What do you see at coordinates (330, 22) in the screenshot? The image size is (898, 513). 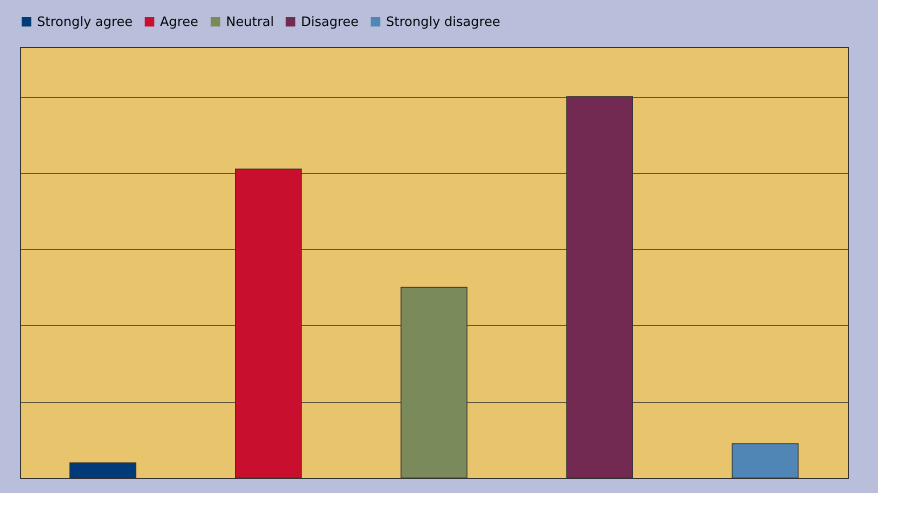 I see `legend-label: Disagree` at bounding box center [330, 22].